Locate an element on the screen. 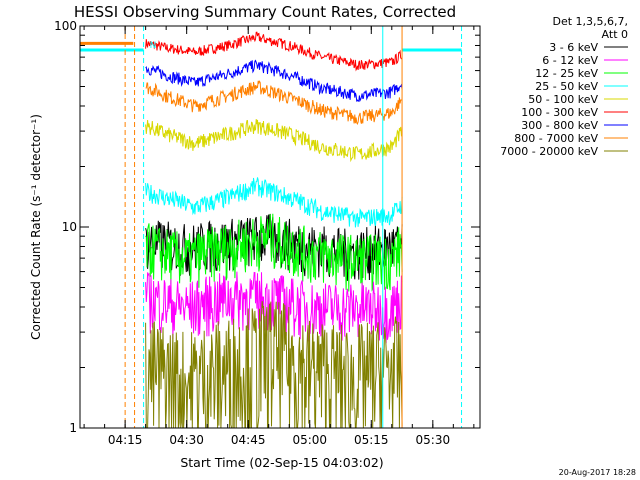 Image resolution: width=640 pixels, height=480 pixels. y-tick-label: 10 is located at coordinates (69, 227).